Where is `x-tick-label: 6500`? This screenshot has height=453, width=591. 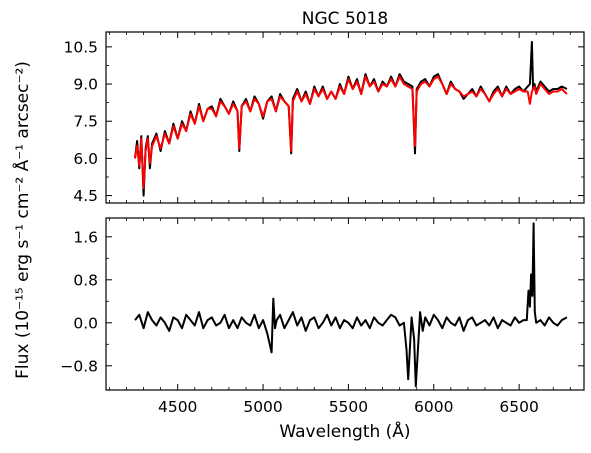
x-tick-label: 6500 is located at coordinates (518, 407).